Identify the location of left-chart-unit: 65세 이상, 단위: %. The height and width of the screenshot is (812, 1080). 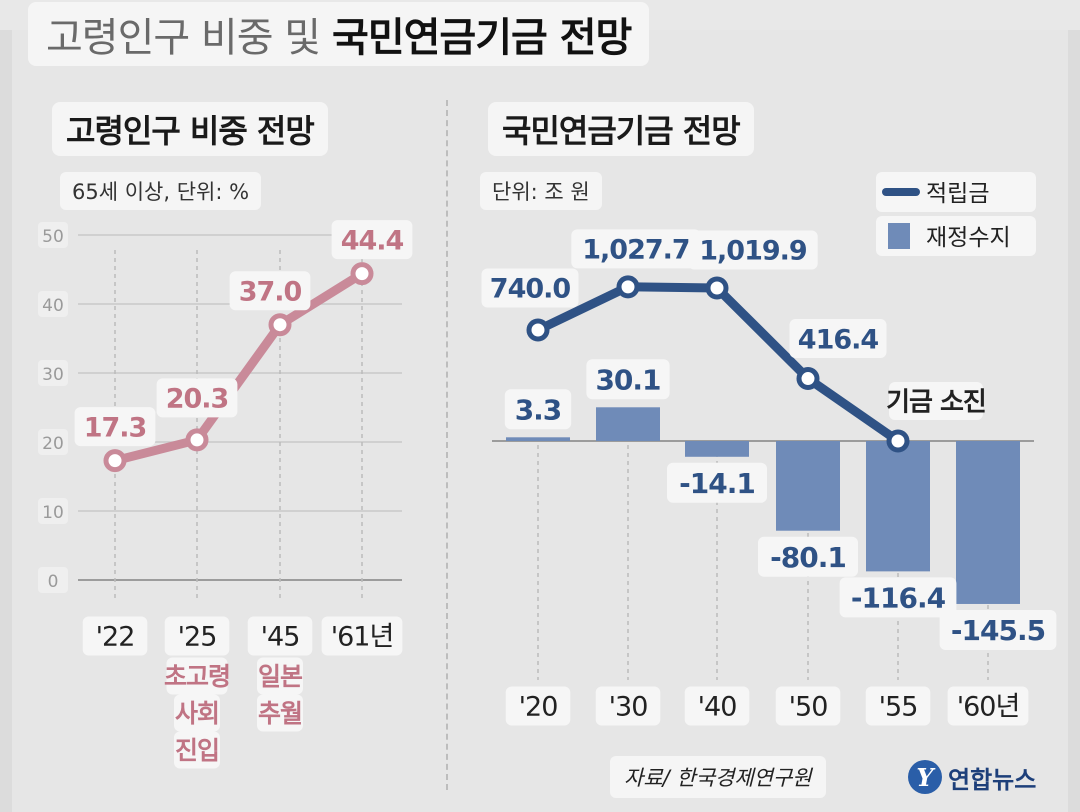
(161, 191).